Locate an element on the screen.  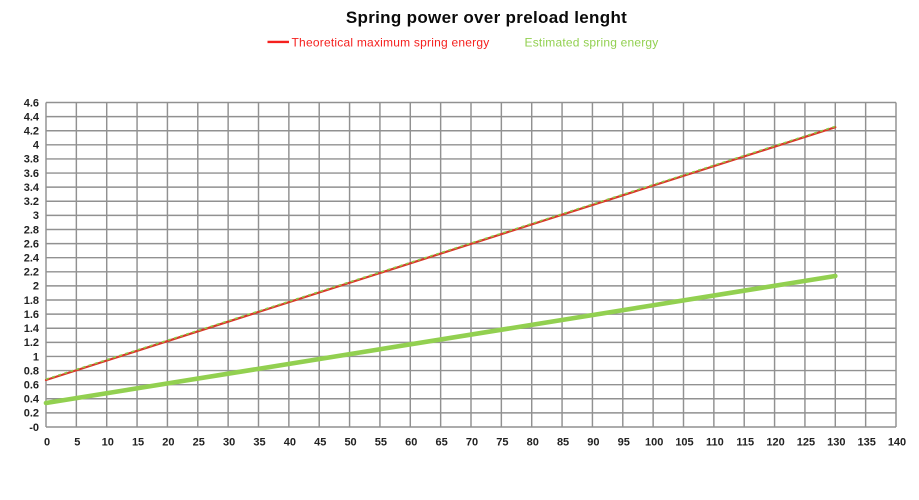
svg-text: Estimated spring energy is located at coordinates (592, 43).